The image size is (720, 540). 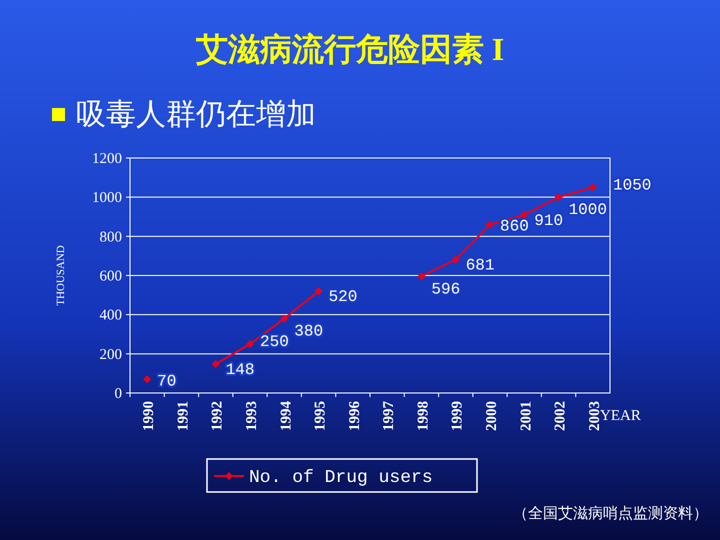 What do you see at coordinates (111, 237) in the screenshot?
I see `y-tick-label: 800` at bounding box center [111, 237].